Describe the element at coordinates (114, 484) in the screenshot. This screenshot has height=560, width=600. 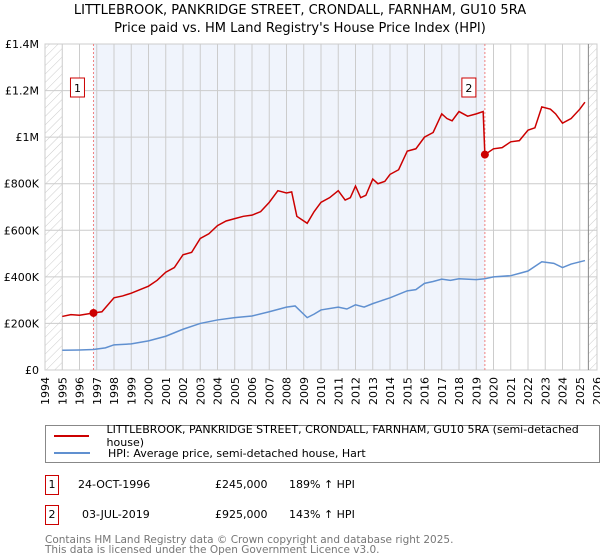
I see `sale-date: 24-OCT-1996` at that location.